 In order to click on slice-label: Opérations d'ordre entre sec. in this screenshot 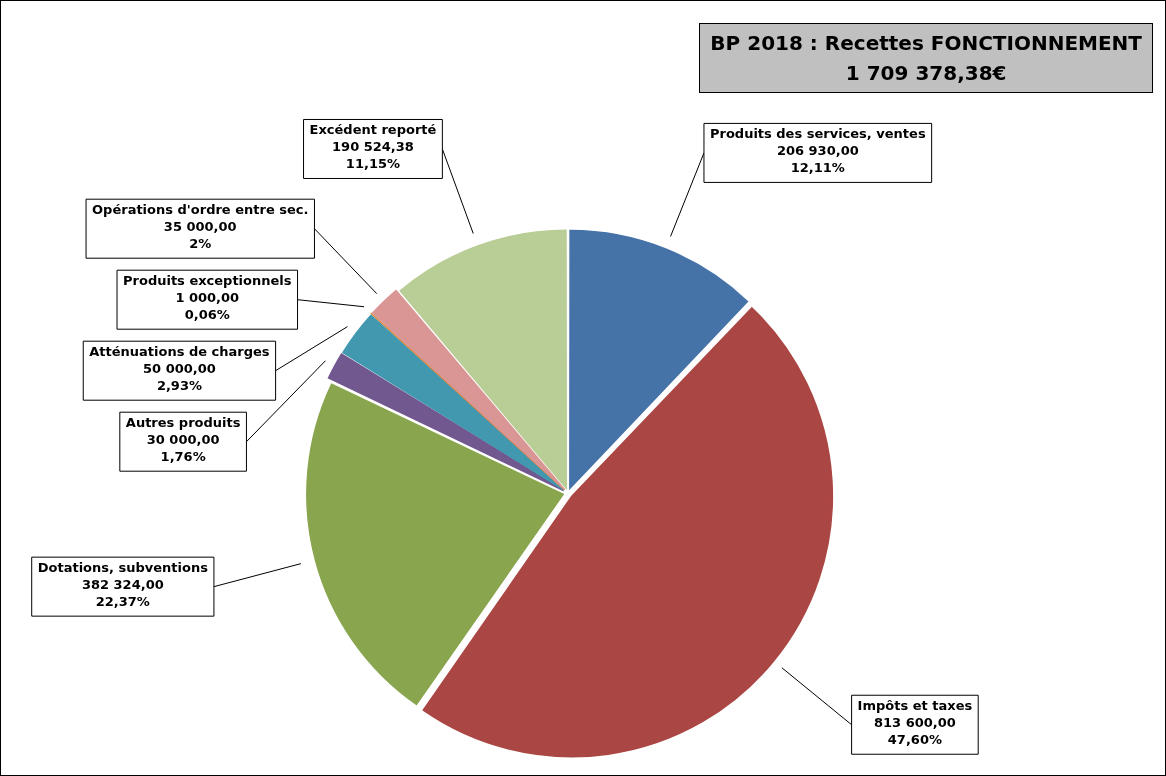, I will do `click(200, 210)`.